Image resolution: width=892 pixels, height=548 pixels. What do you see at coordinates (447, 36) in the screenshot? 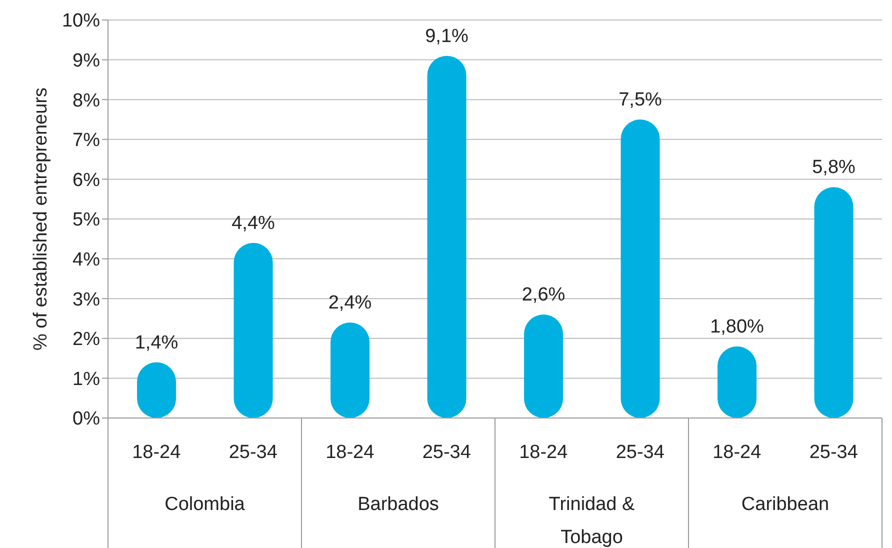
I see `data-label: 9,1%` at bounding box center [447, 36].